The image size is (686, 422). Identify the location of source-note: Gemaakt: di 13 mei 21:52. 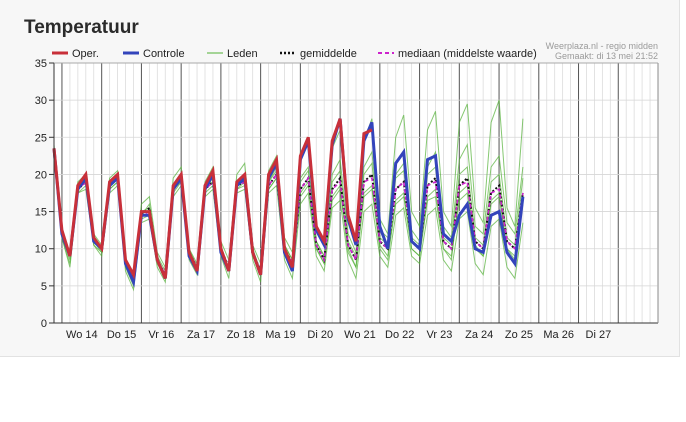
(606, 56).